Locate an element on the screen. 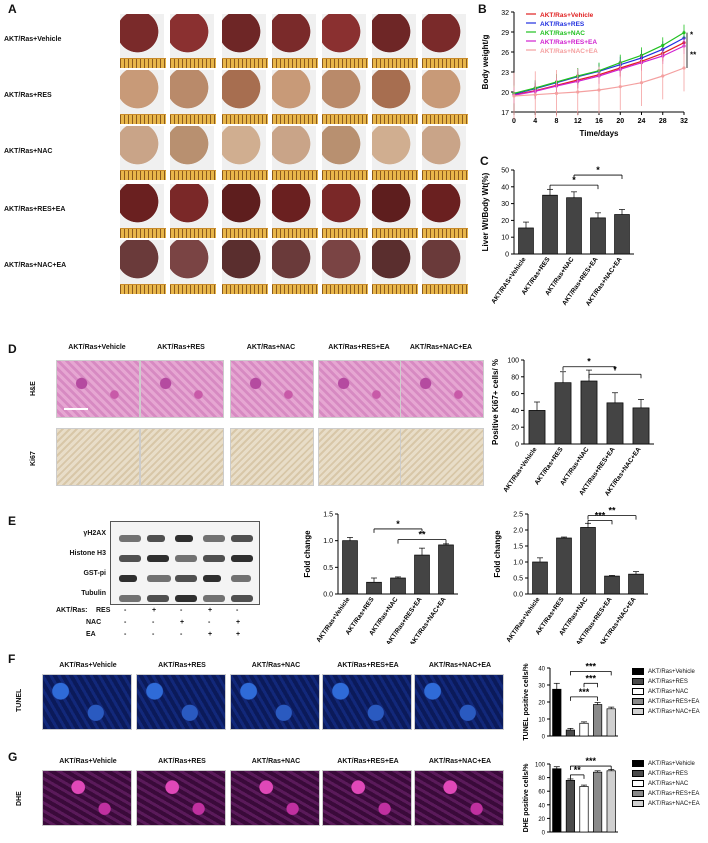 This screenshot has height=843, width=708. row-label: AKT/Ras+NAC+EA is located at coordinates (35, 265).